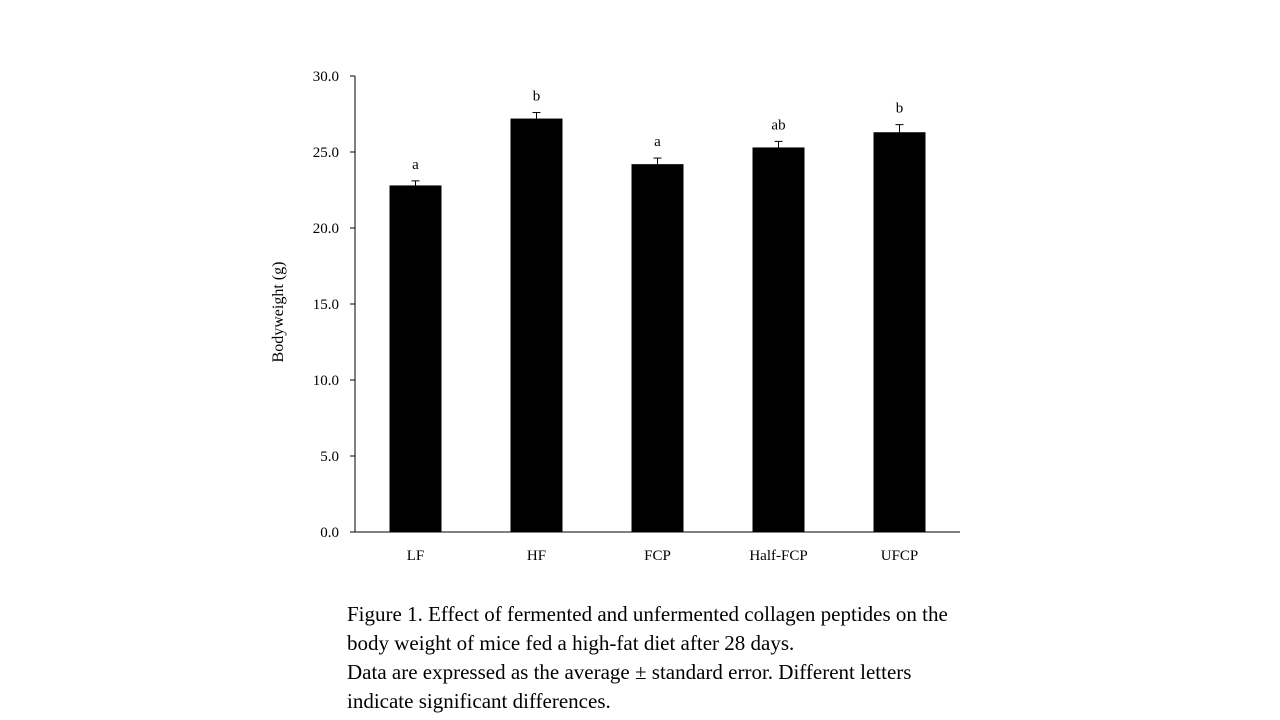  Describe the element at coordinates (329, 457) in the screenshot. I see `y-tick-label: 5.0` at that location.